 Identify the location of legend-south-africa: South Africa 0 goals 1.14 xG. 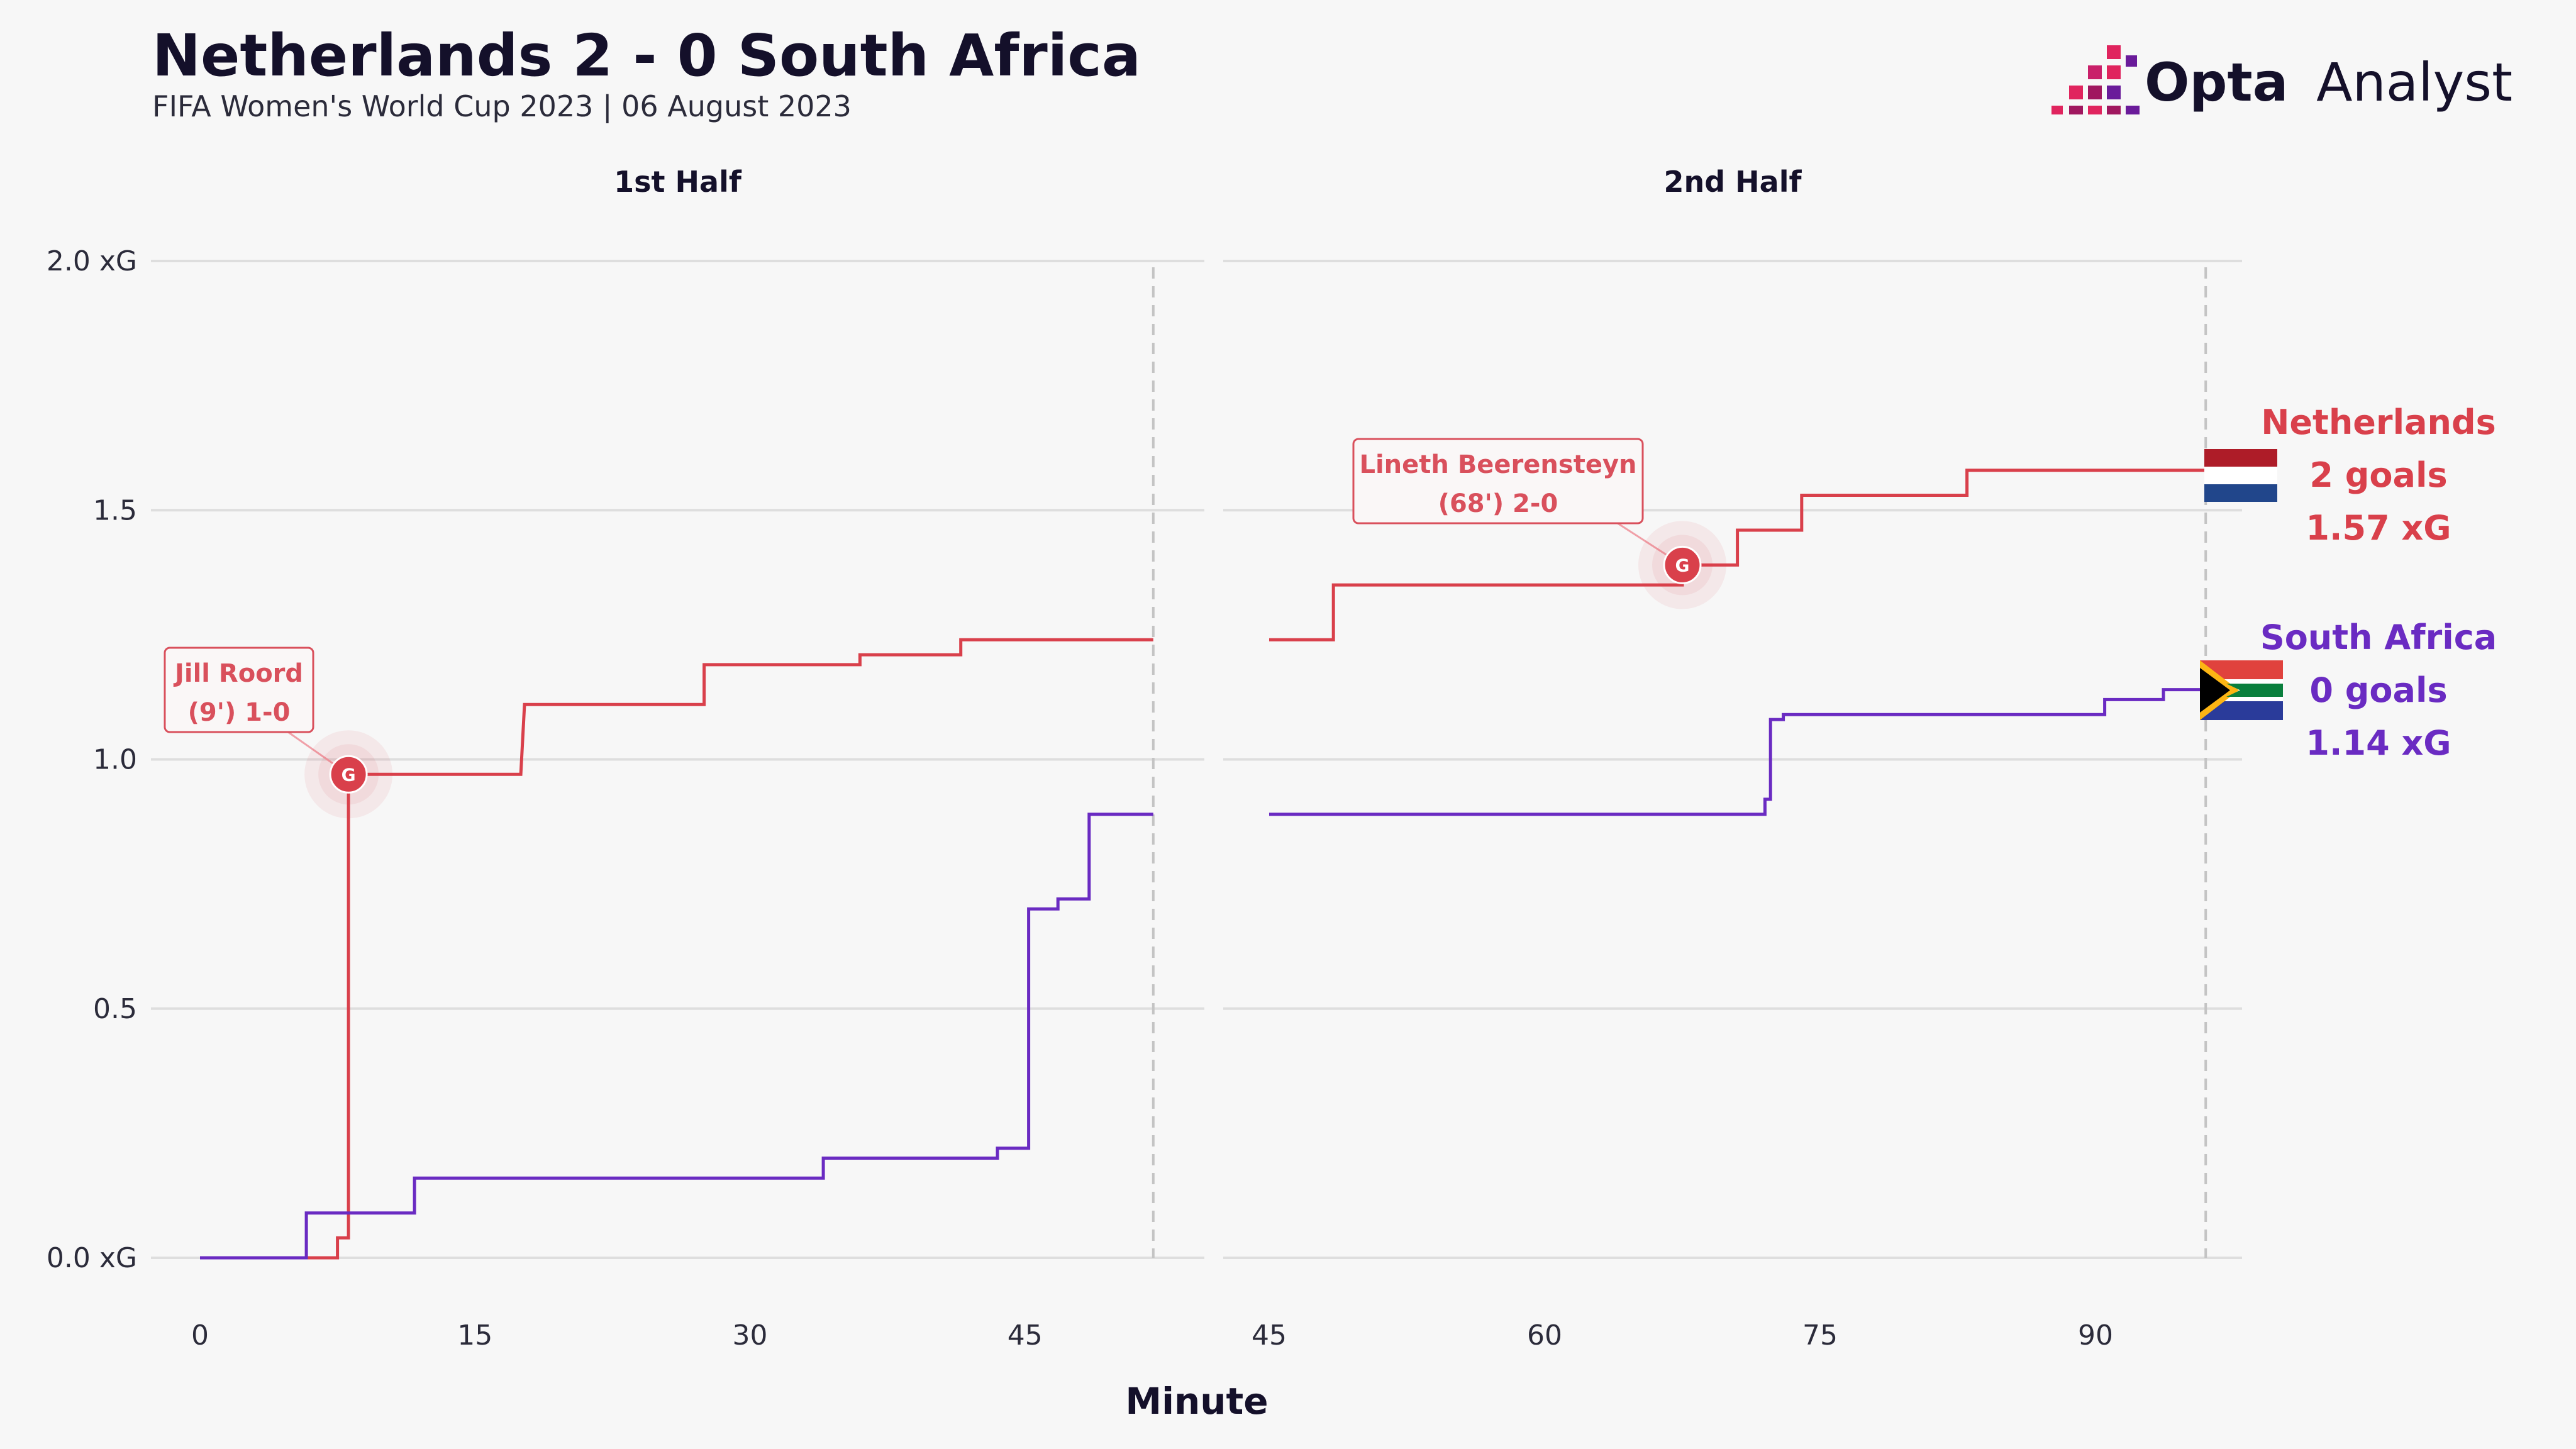
(2348, 690).